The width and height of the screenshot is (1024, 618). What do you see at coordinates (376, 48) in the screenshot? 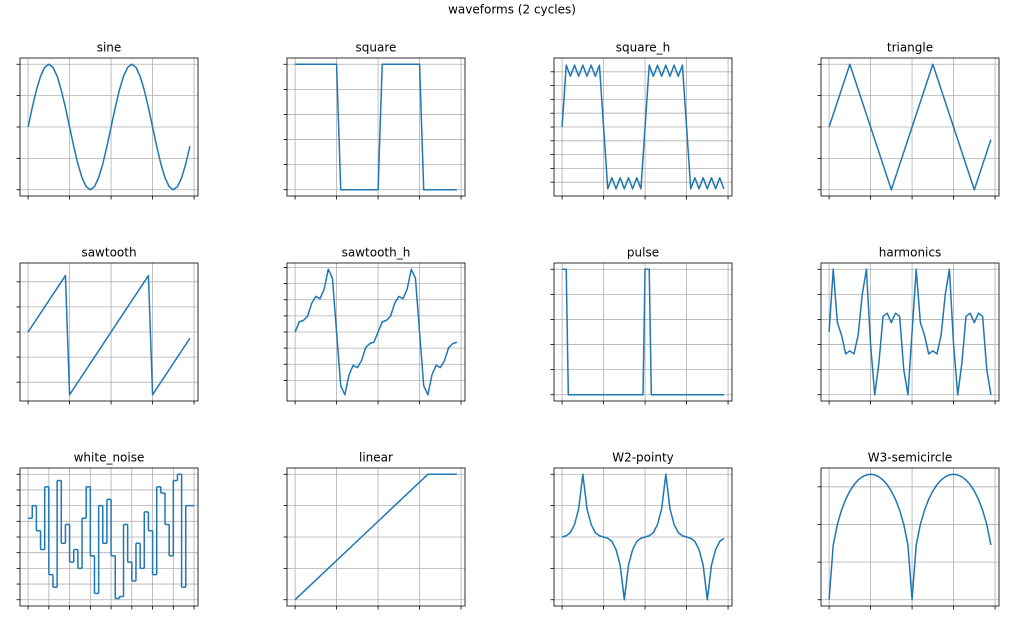
I see `subplot-title: square` at bounding box center [376, 48].